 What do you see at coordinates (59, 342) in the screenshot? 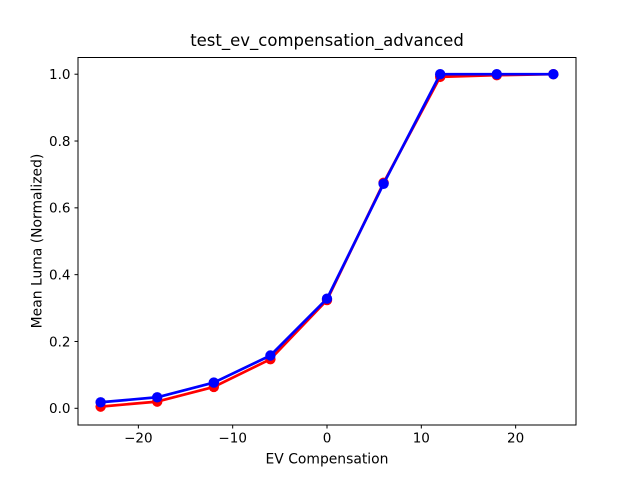
I see `y-tick-label: 0.2` at bounding box center [59, 342].